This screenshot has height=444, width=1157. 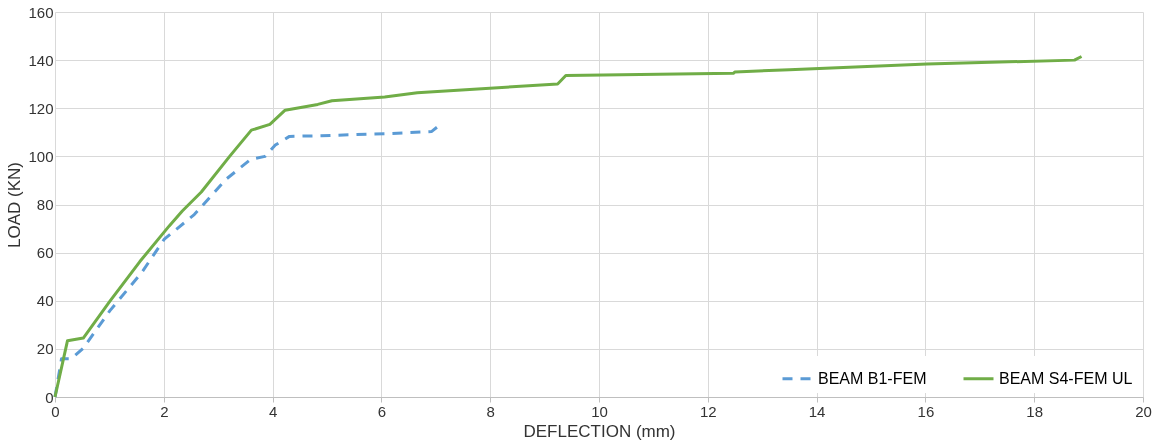 I want to click on x-tick-label: 16, so click(x=926, y=411).